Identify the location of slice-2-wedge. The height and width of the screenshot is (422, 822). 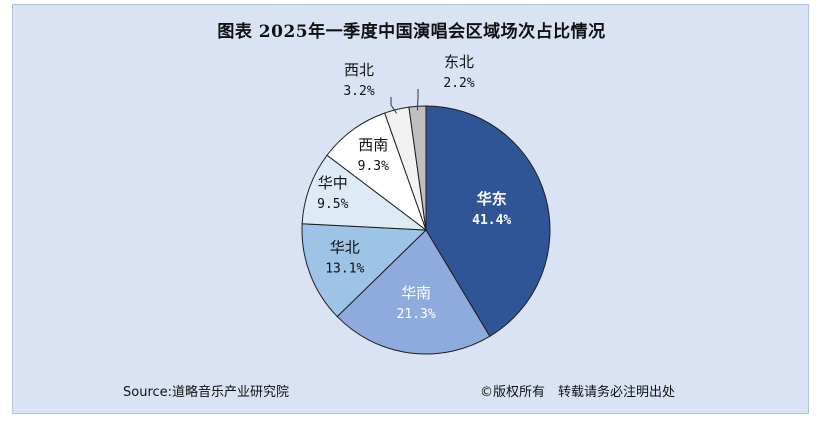
(413, 292).